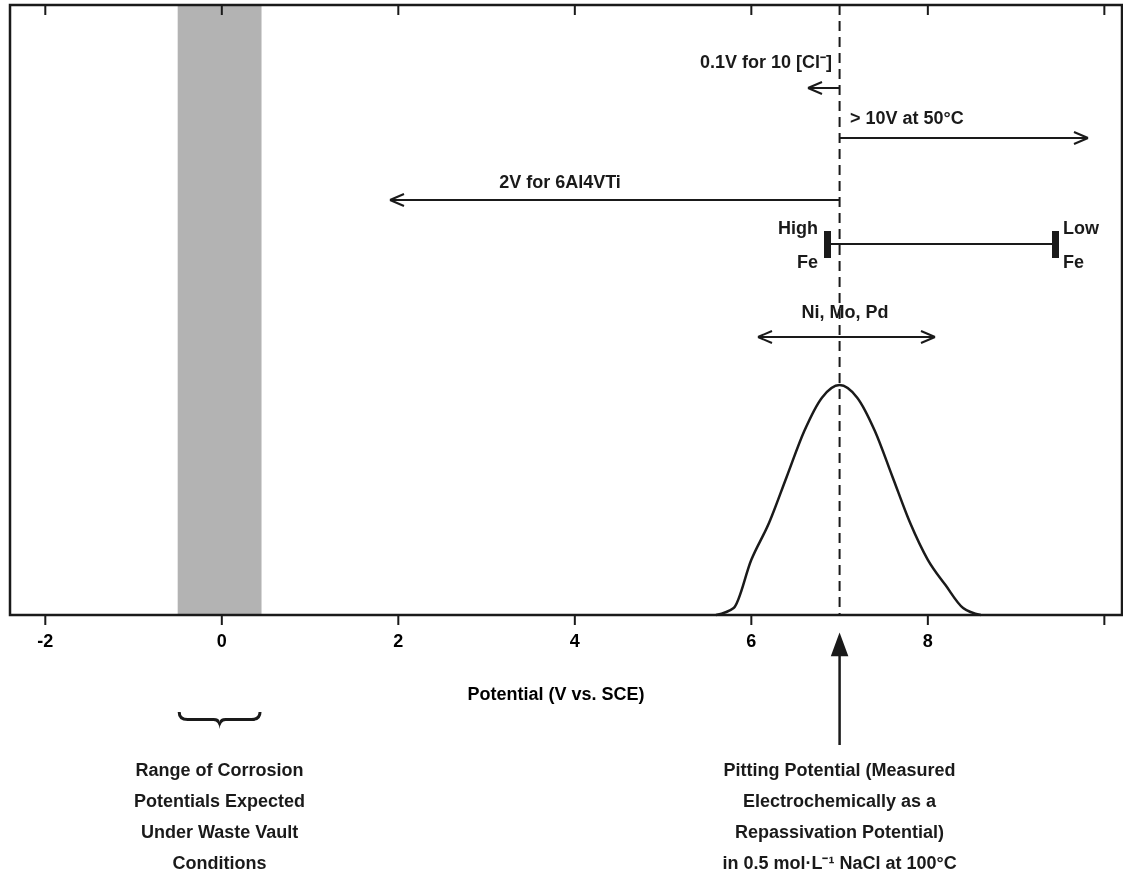 Image resolution: width=1123 pixels, height=880 pixels. Describe the element at coordinates (907, 118) in the screenshot. I see `text: > 10V at 50°C` at that location.